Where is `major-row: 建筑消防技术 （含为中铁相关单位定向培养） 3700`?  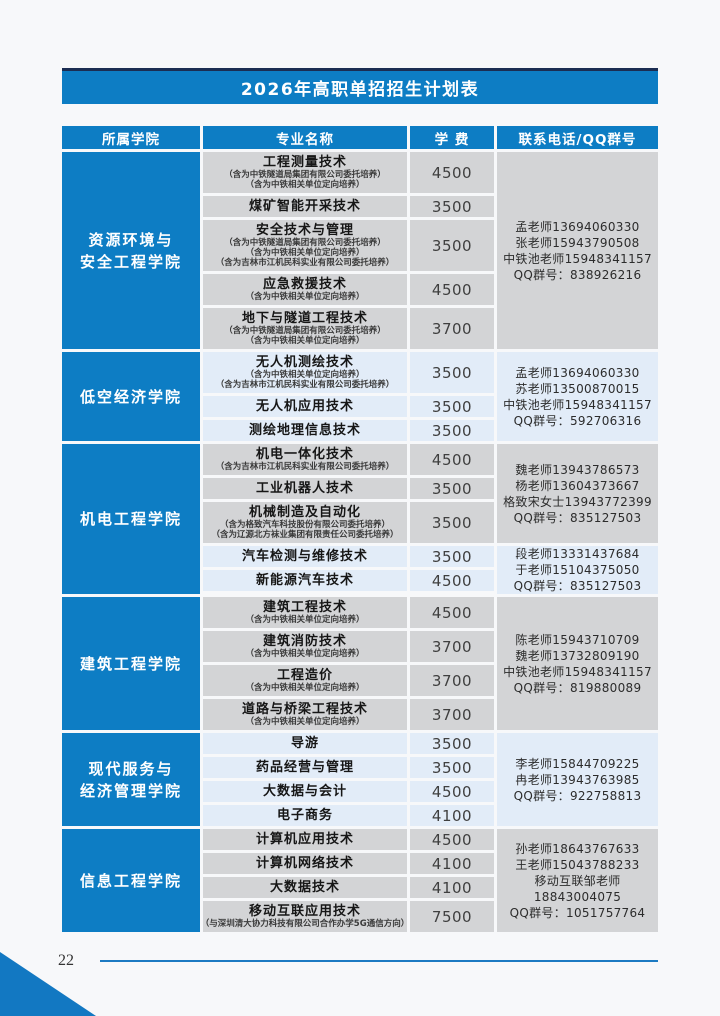 major-row: 建筑消防技术 （含为中铁相关单位定向培养） 3700 is located at coordinates (348, 646).